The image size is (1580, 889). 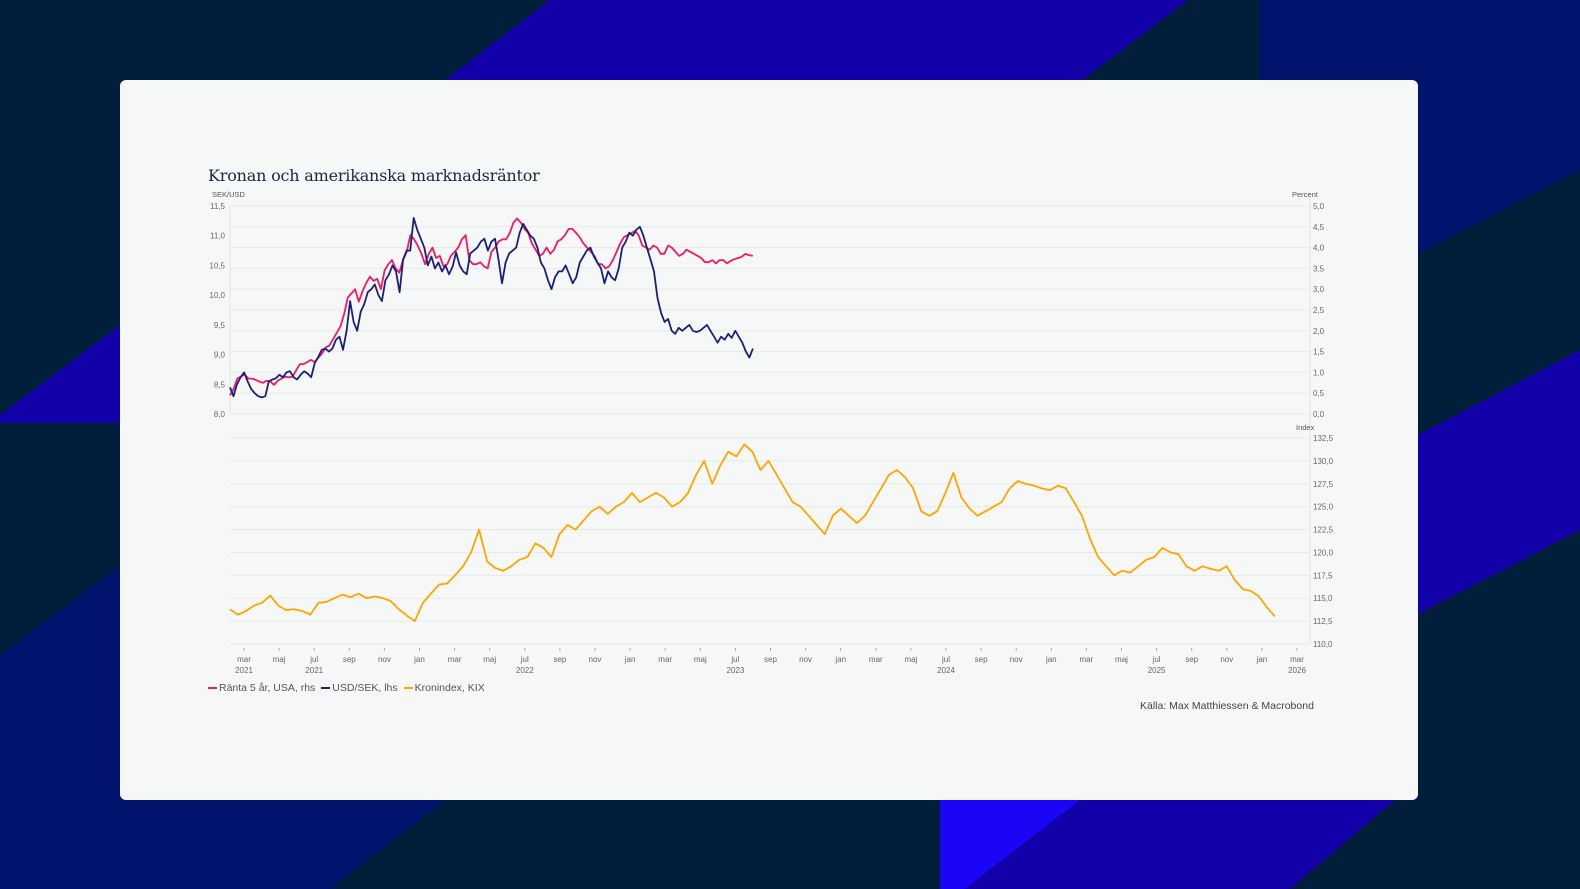 What do you see at coordinates (1319, 289) in the screenshot?
I see `y-tick-label-right: 3,0` at bounding box center [1319, 289].